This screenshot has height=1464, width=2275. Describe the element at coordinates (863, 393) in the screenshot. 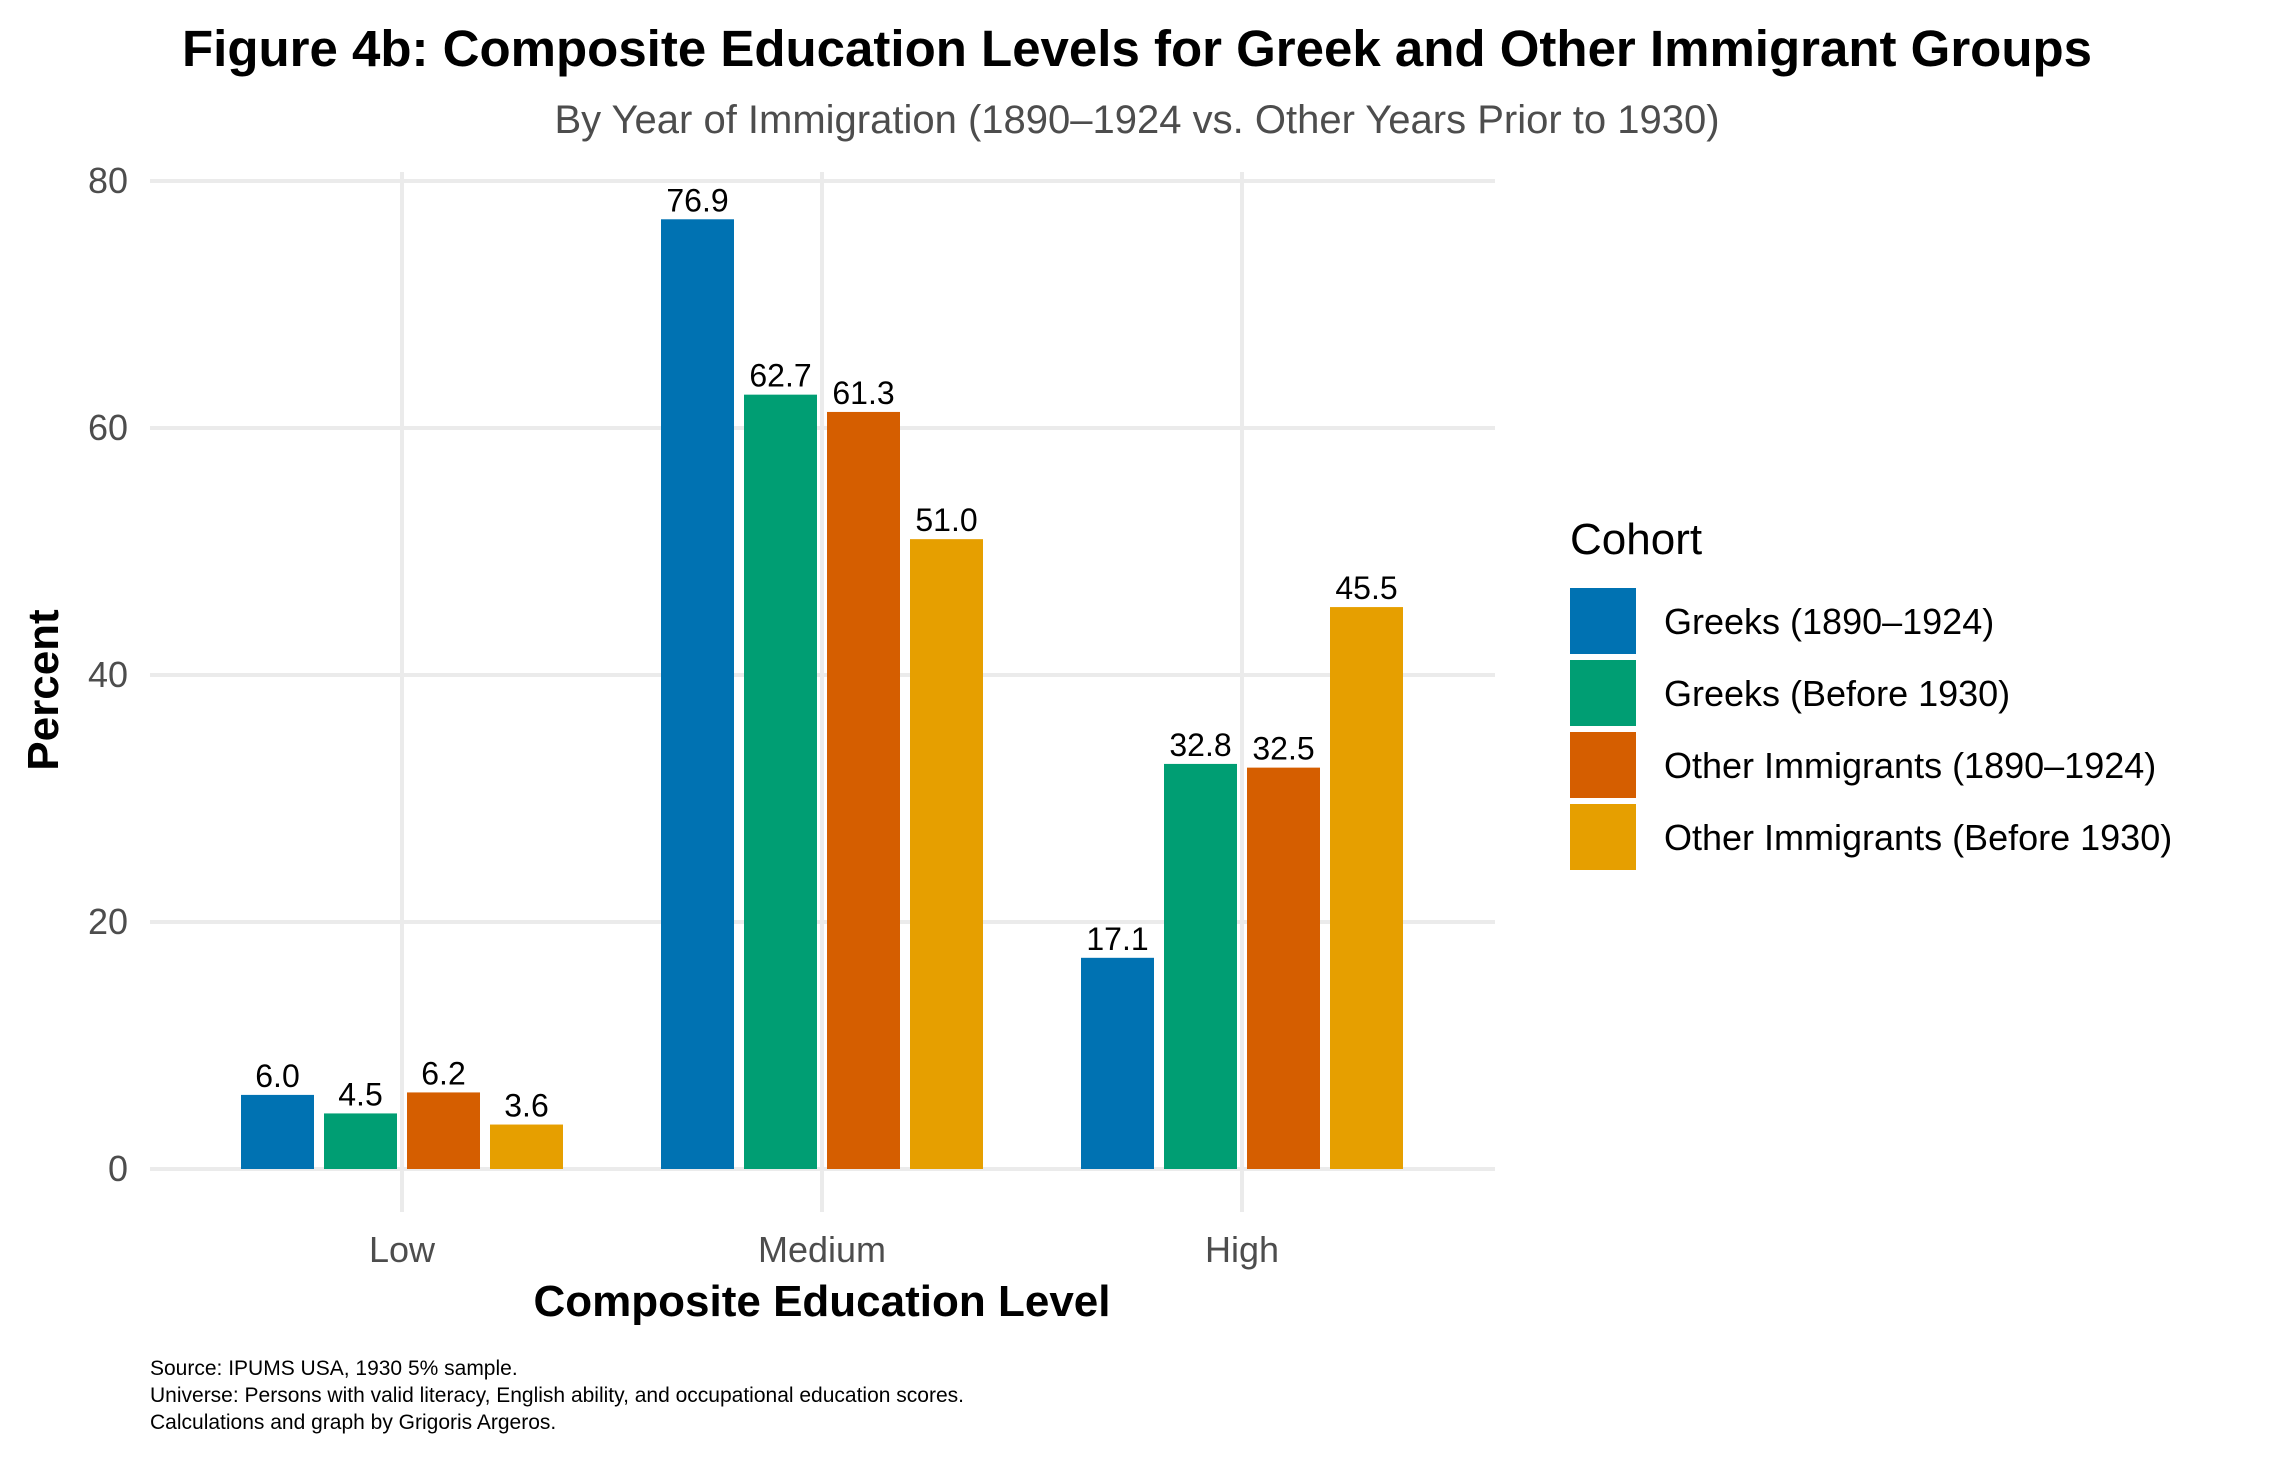

I see `data-label: 61.3` at that location.